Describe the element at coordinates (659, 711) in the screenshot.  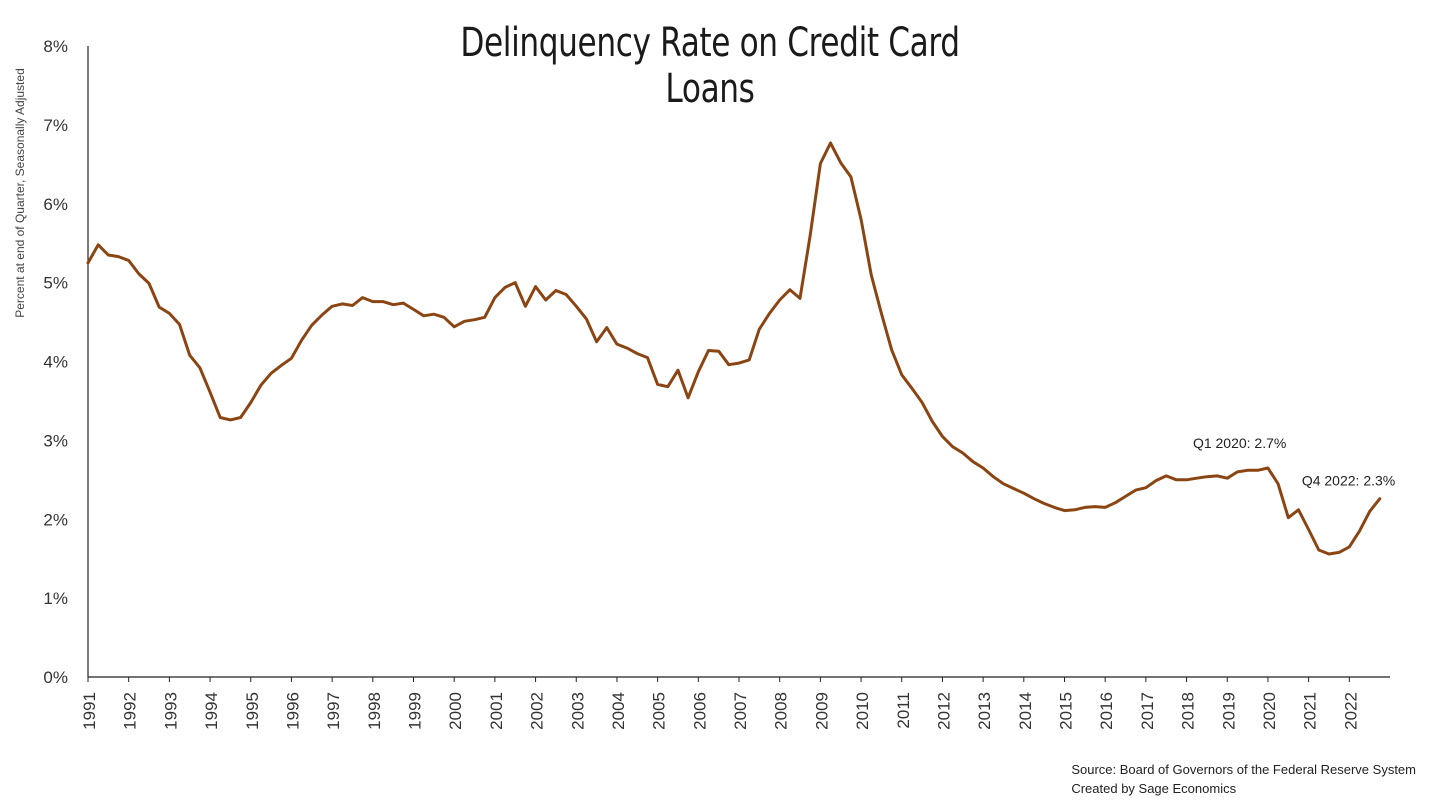
I see `x-tick-label: 2005` at that location.